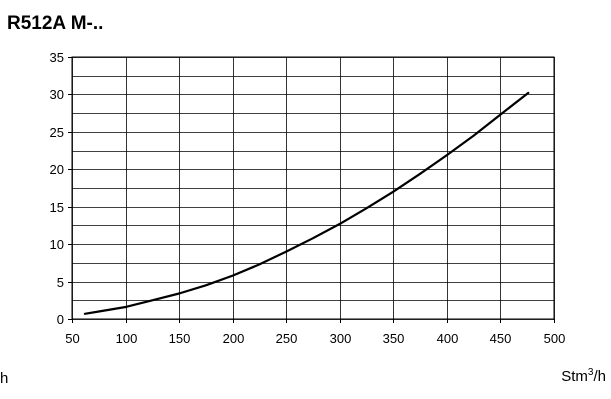  What do you see at coordinates (57, 94) in the screenshot?
I see `y-tick-label: 30` at bounding box center [57, 94].